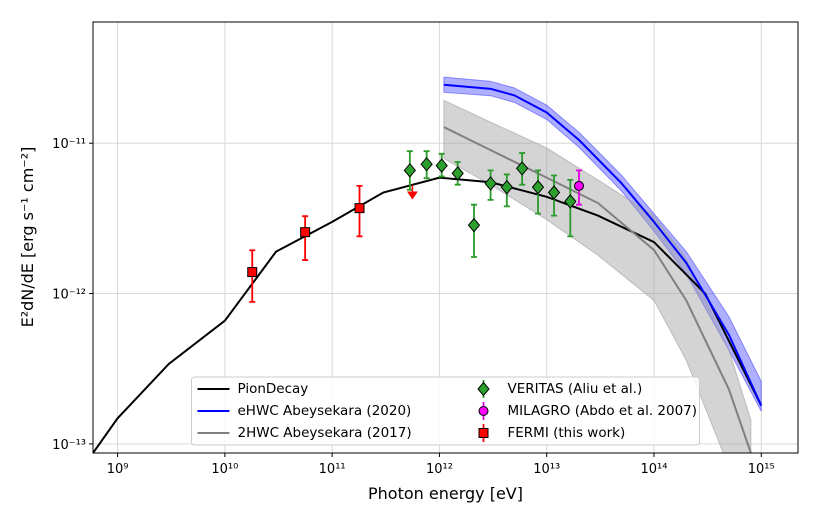 This screenshot has height=519, width=830. I want to click on x-tick-label: 10¹³, so click(546, 469).